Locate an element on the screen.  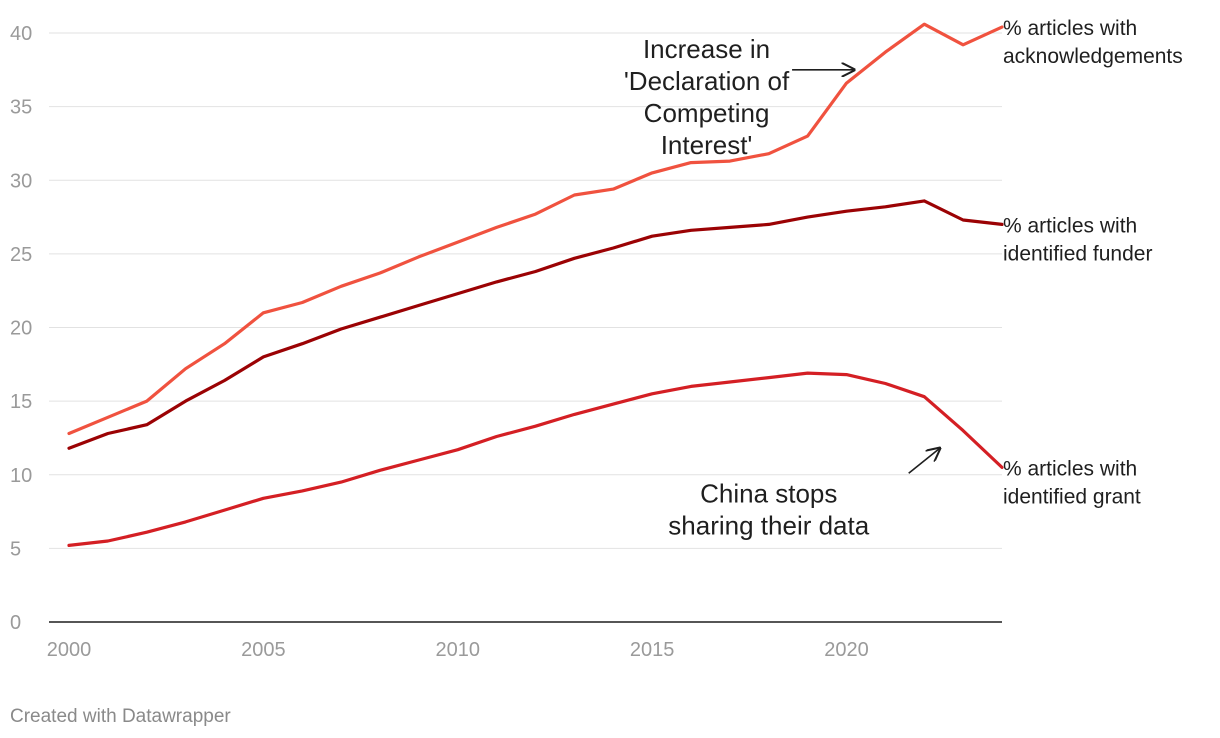
annotation-line: Increase in is located at coordinates (706, 49).